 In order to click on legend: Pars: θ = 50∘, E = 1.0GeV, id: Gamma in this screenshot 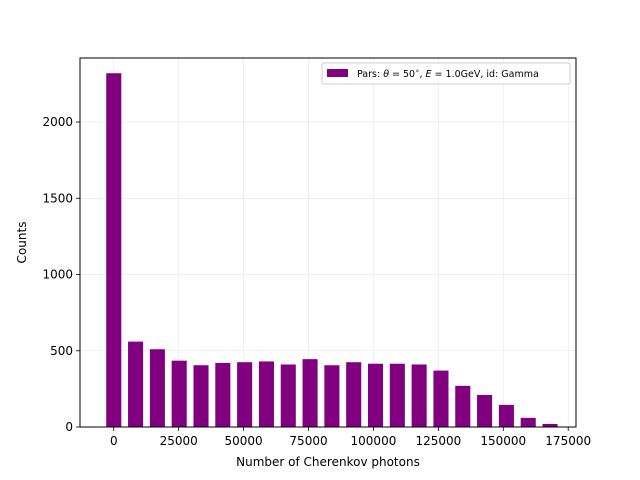, I will do `click(446, 73)`.